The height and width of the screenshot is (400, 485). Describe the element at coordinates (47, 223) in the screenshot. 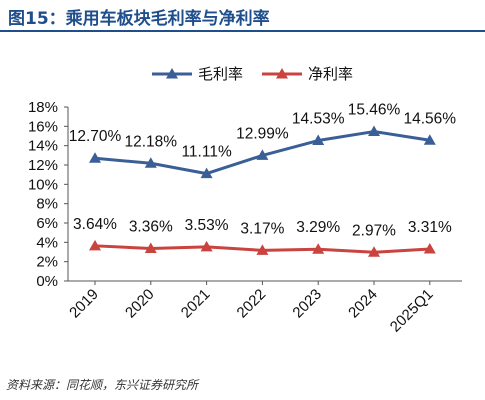

I see `y-tick-label: 6%` at that location.